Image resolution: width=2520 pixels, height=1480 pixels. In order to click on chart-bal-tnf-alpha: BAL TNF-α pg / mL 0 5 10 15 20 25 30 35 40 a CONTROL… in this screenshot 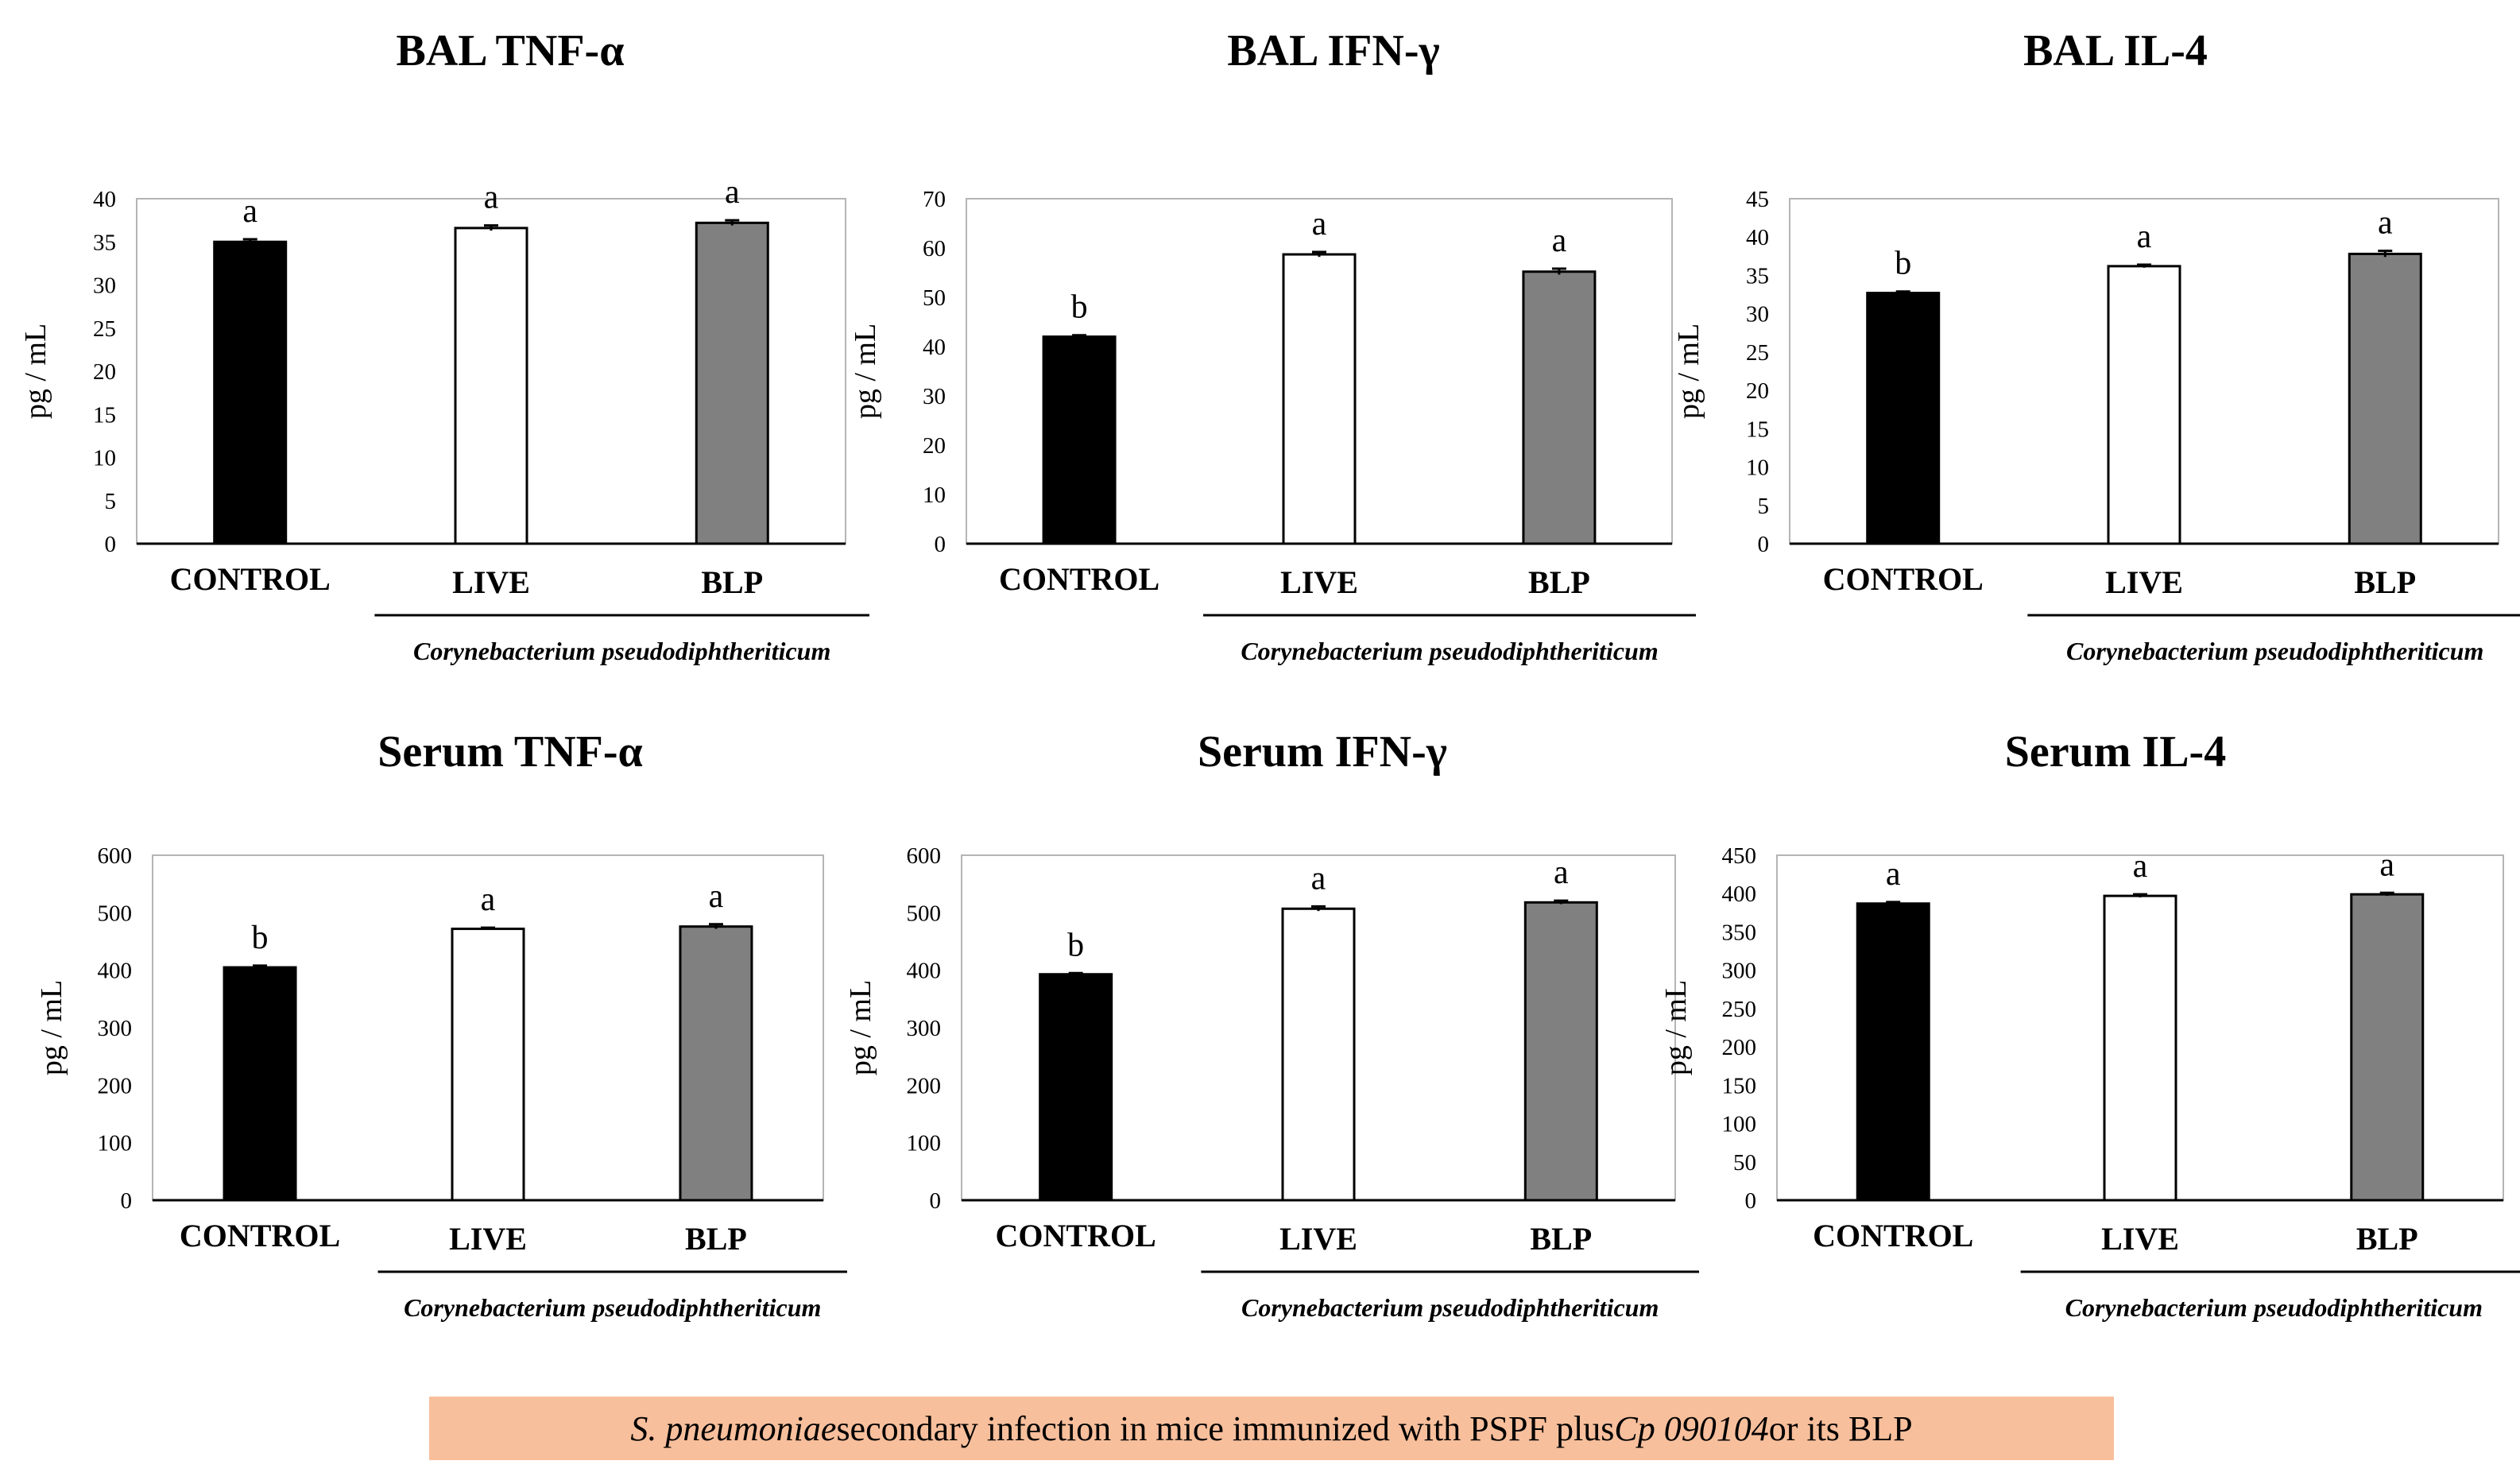, I will do `click(444, 345)`.